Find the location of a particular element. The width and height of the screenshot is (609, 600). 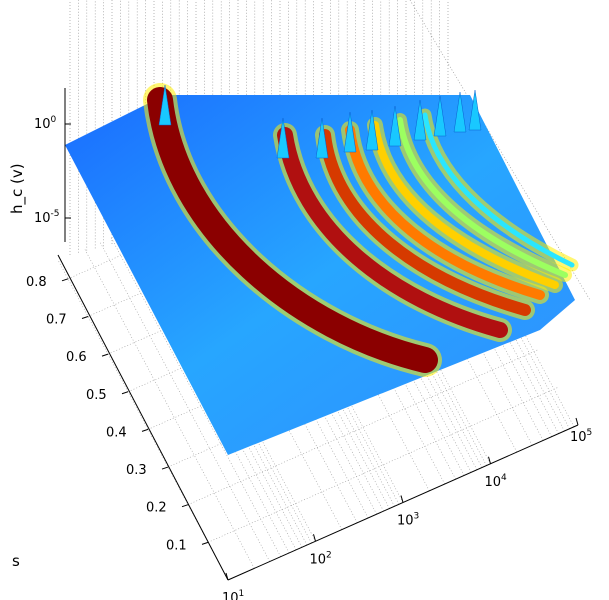

z-axis-label: h_c (v) is located at coordinates (17, 188).